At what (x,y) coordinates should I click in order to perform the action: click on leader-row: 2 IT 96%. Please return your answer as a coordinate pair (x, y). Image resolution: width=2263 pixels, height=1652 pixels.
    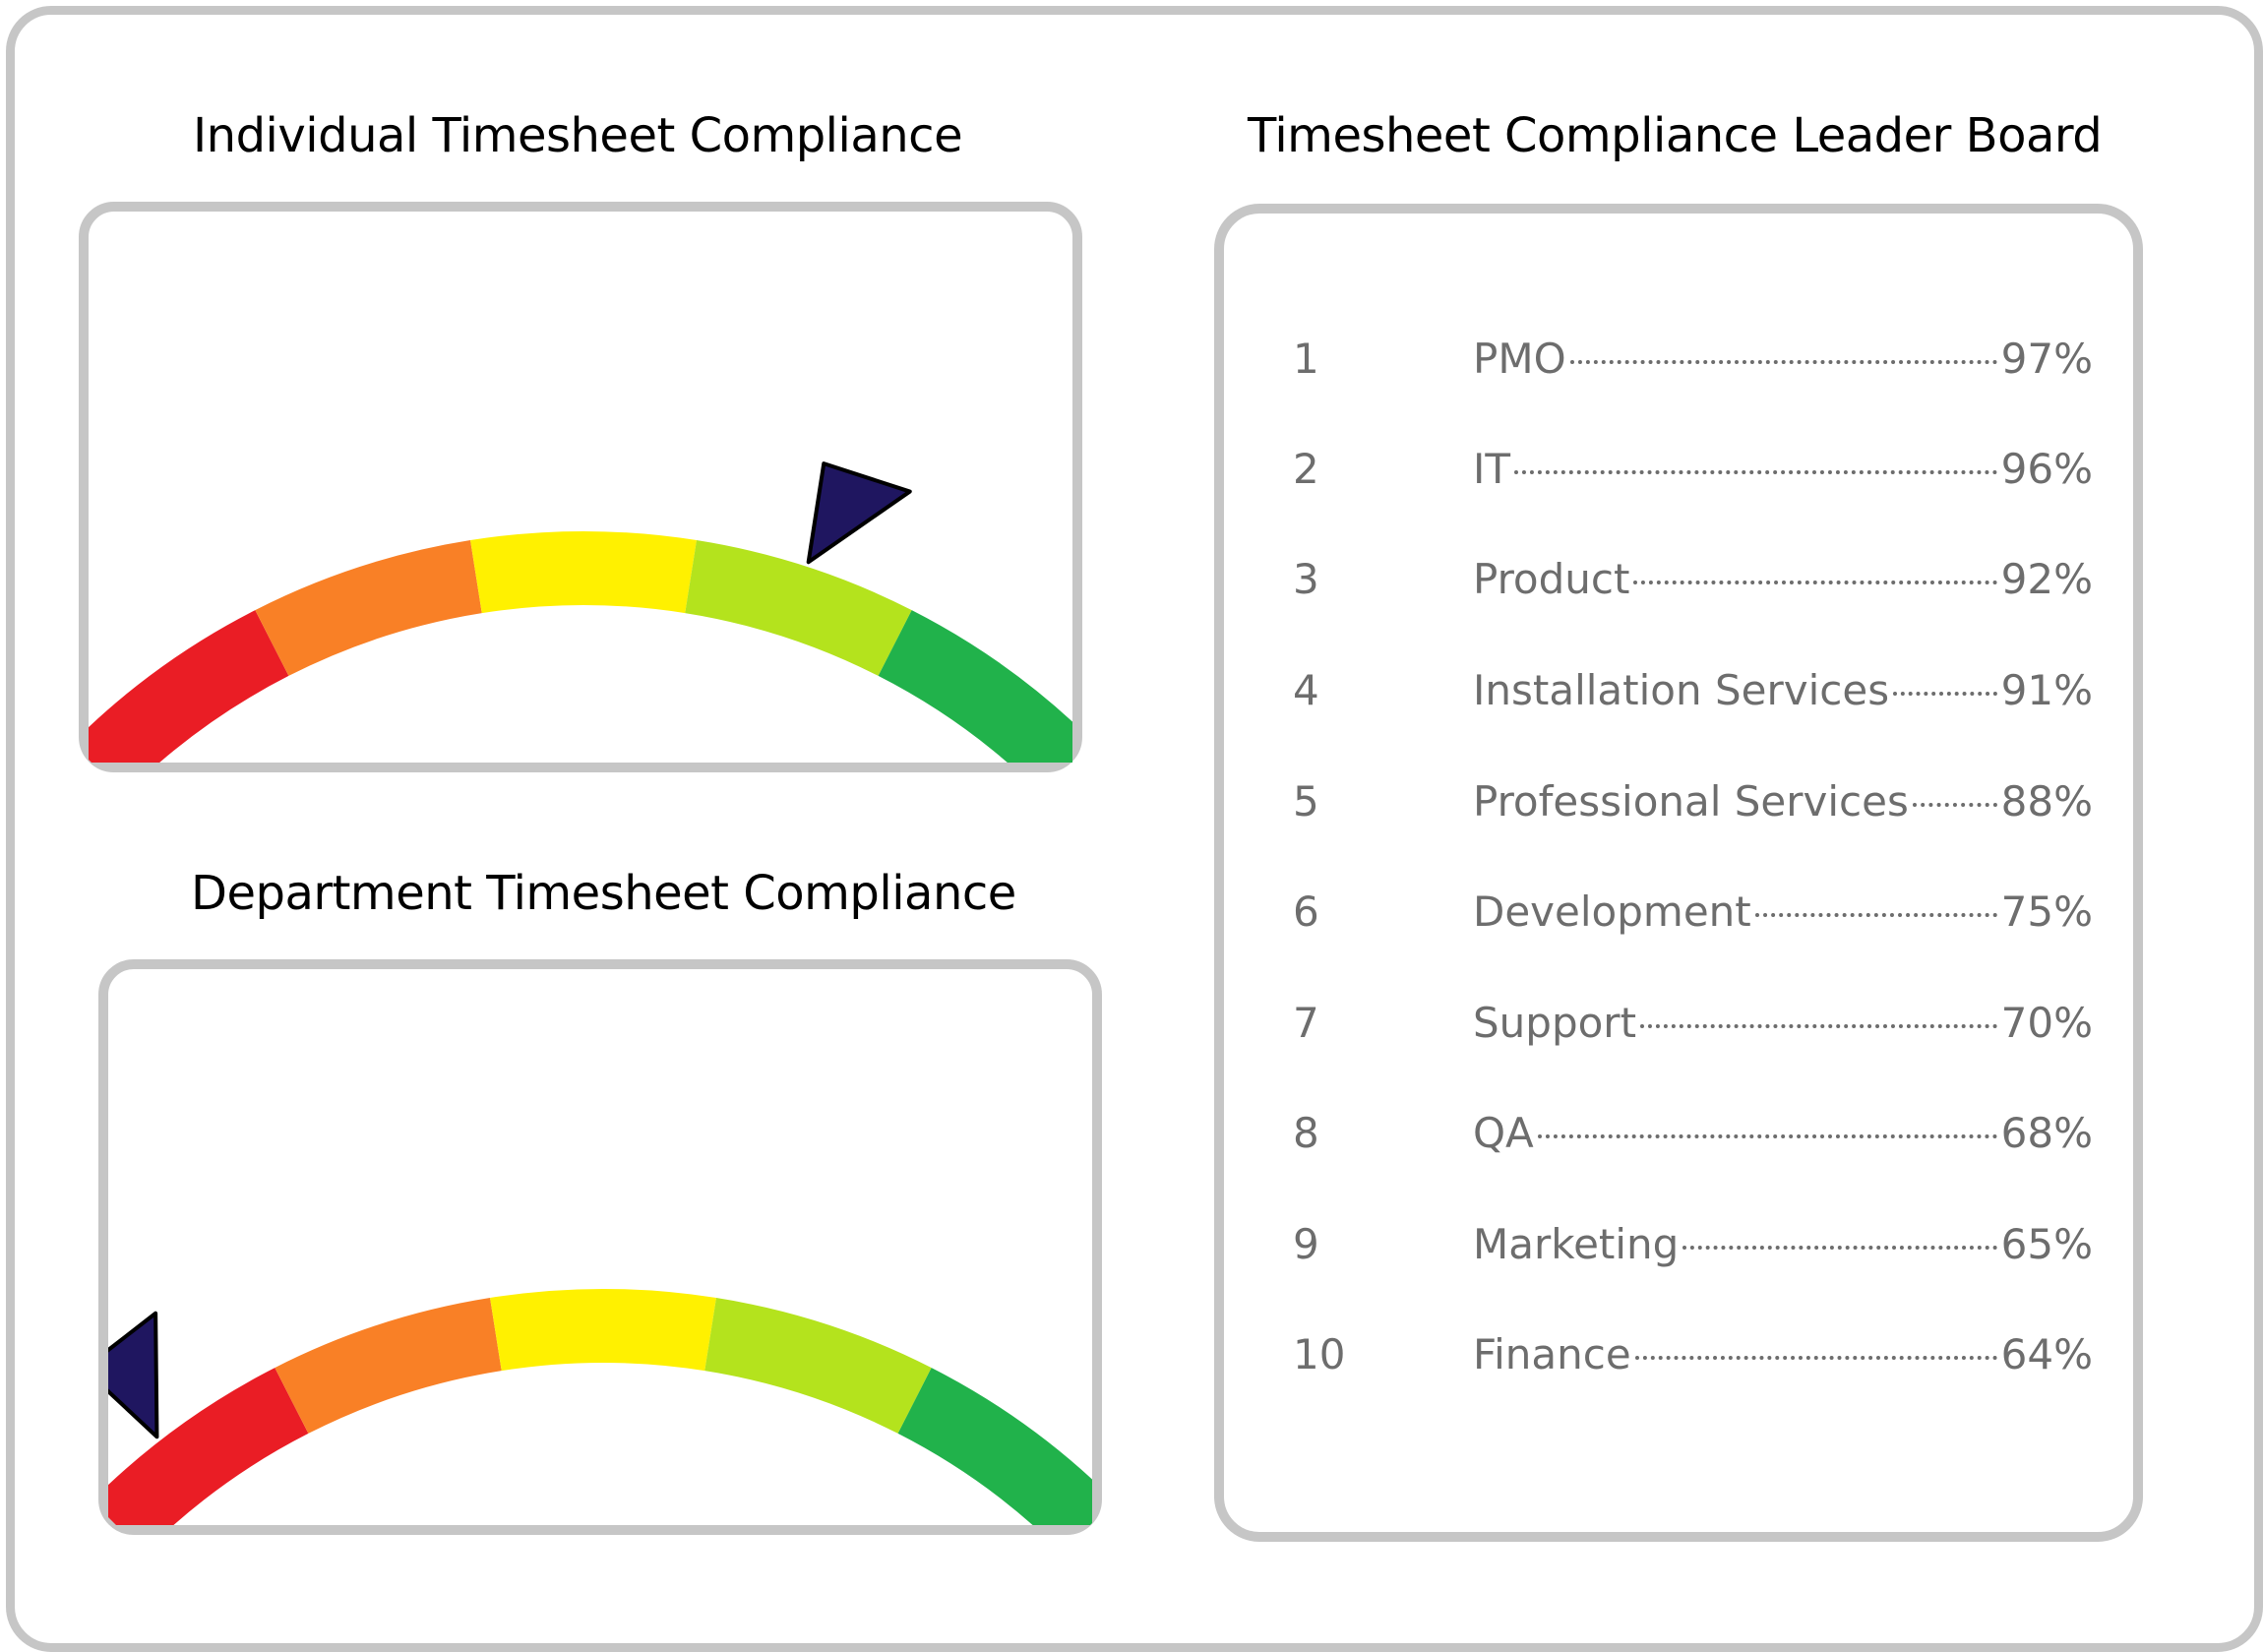
    Looking at the image, I should click on (1696, 469).